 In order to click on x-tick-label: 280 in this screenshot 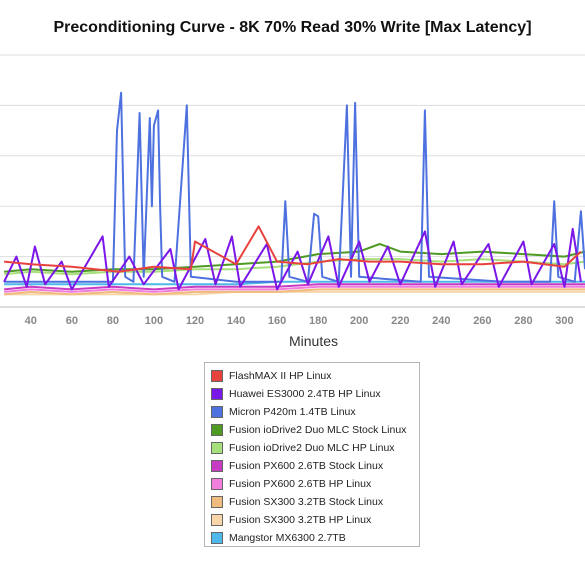, I will do `click(523, 321)`.